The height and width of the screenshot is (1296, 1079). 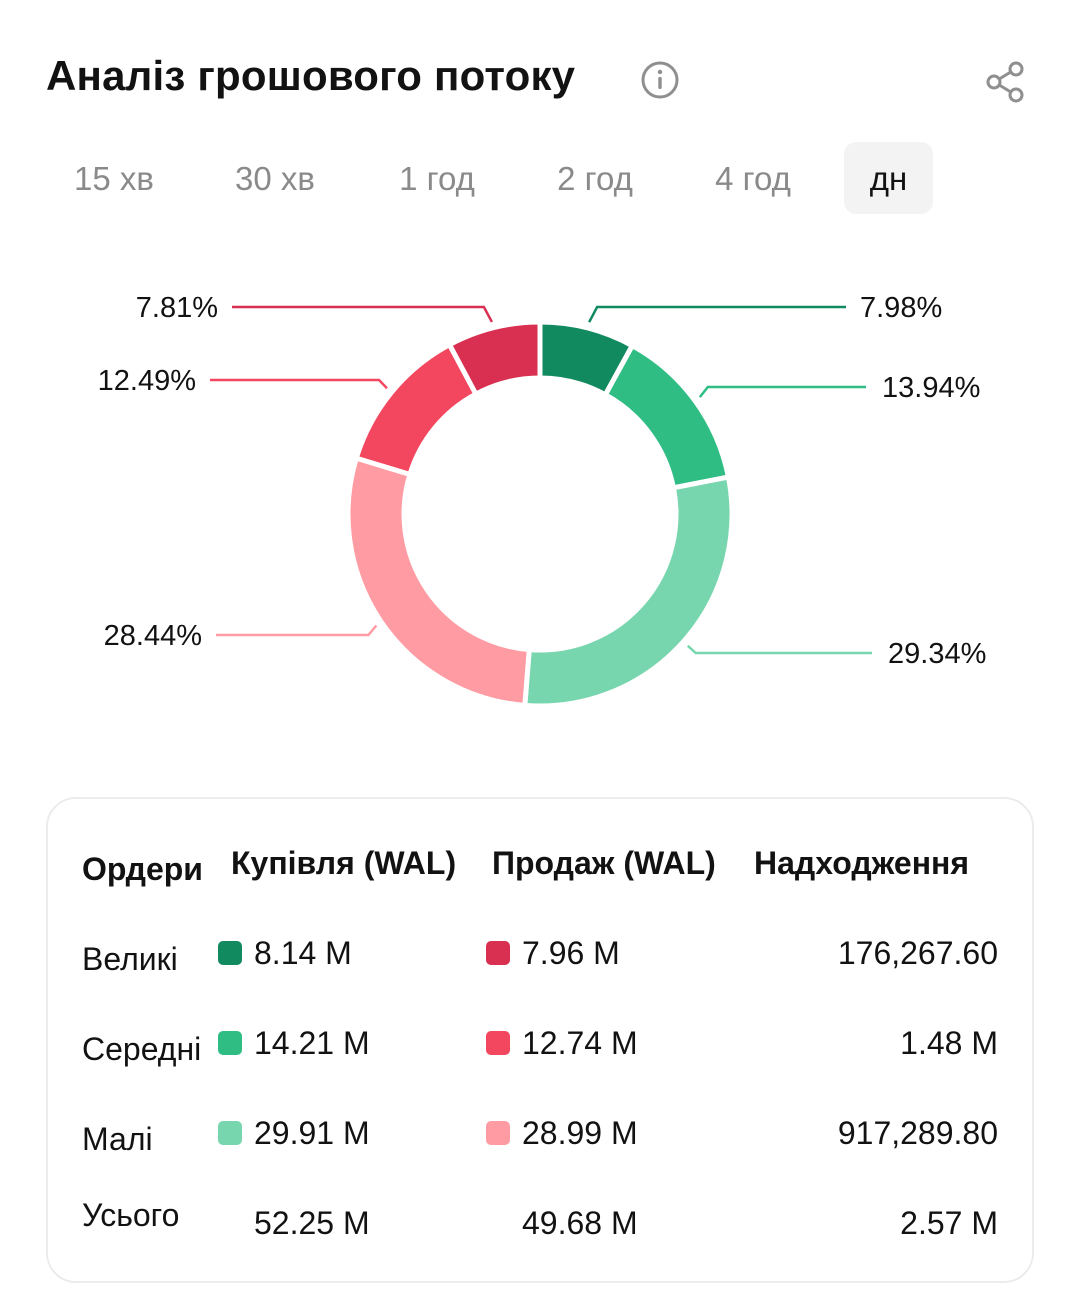 What do you see at coordinates (949, 1223) in the screenshot?
I see `inflow-total-value: 2.57 M` at bounding box center [949, 1223].